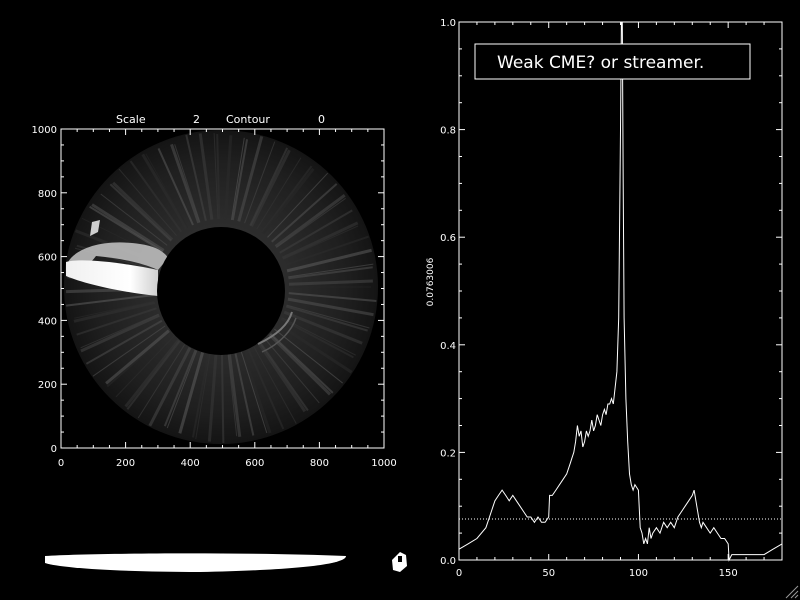  Describe the element at coordinates (195, 562) in the screenshot. I see `bottom-white-strip` at that location.